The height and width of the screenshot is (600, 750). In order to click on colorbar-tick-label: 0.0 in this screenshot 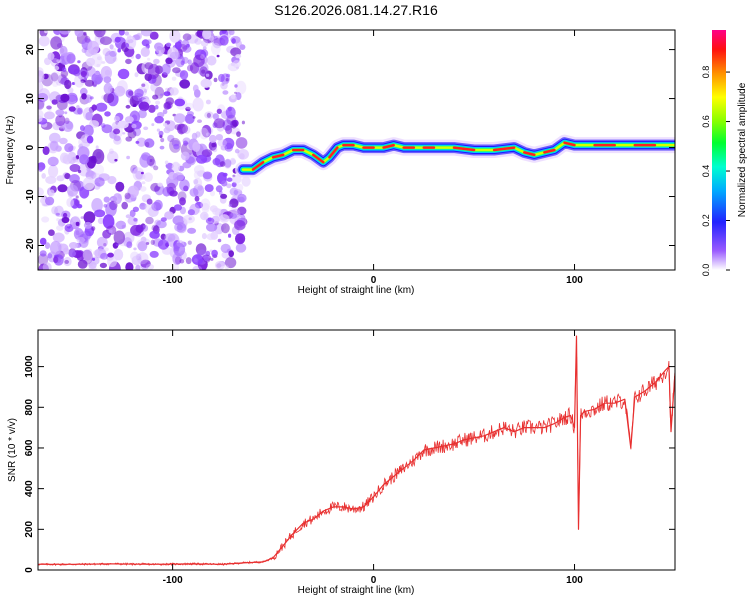, I will do `click(706, 270)`.